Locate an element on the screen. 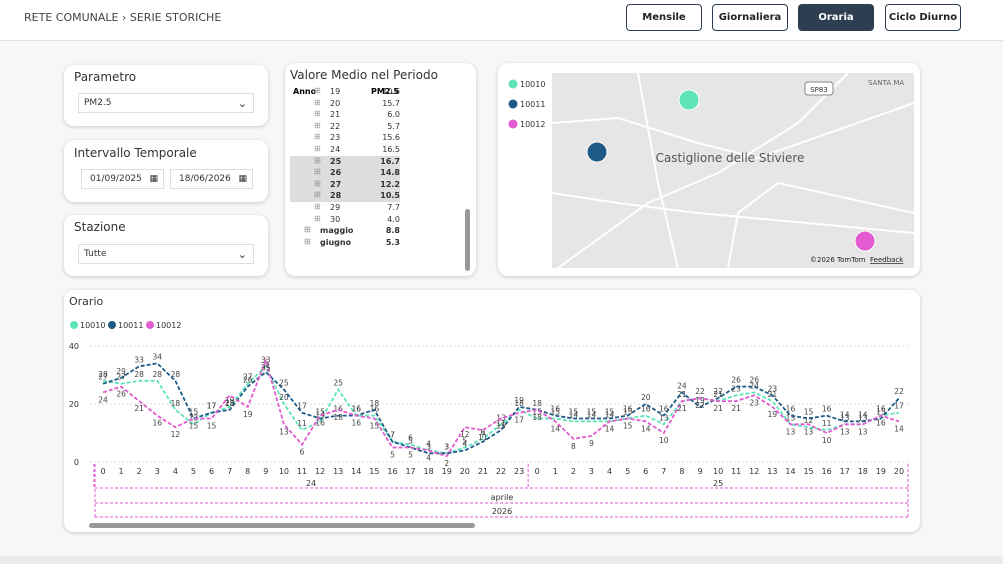 The image size is (1003, 564). data-label: 22 is located at coordinates (700, 405).